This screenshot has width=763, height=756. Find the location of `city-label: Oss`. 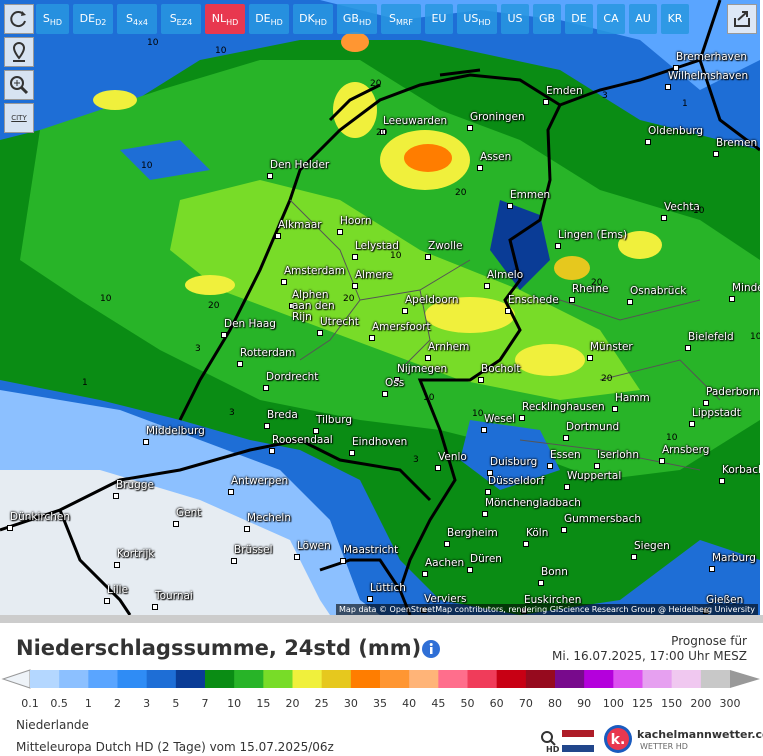

city-label: Oss is located at coordinates (395, 383).